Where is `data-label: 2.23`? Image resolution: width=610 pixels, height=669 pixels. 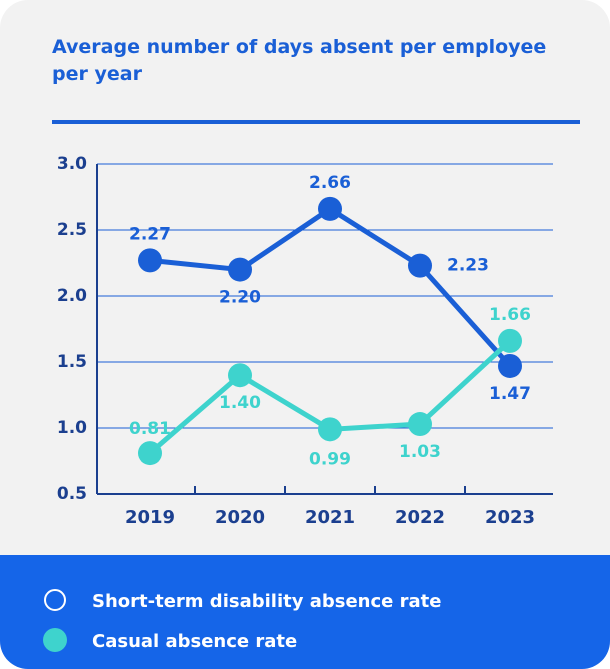 data-label: 2.23 is located at coordinates (468, 266).